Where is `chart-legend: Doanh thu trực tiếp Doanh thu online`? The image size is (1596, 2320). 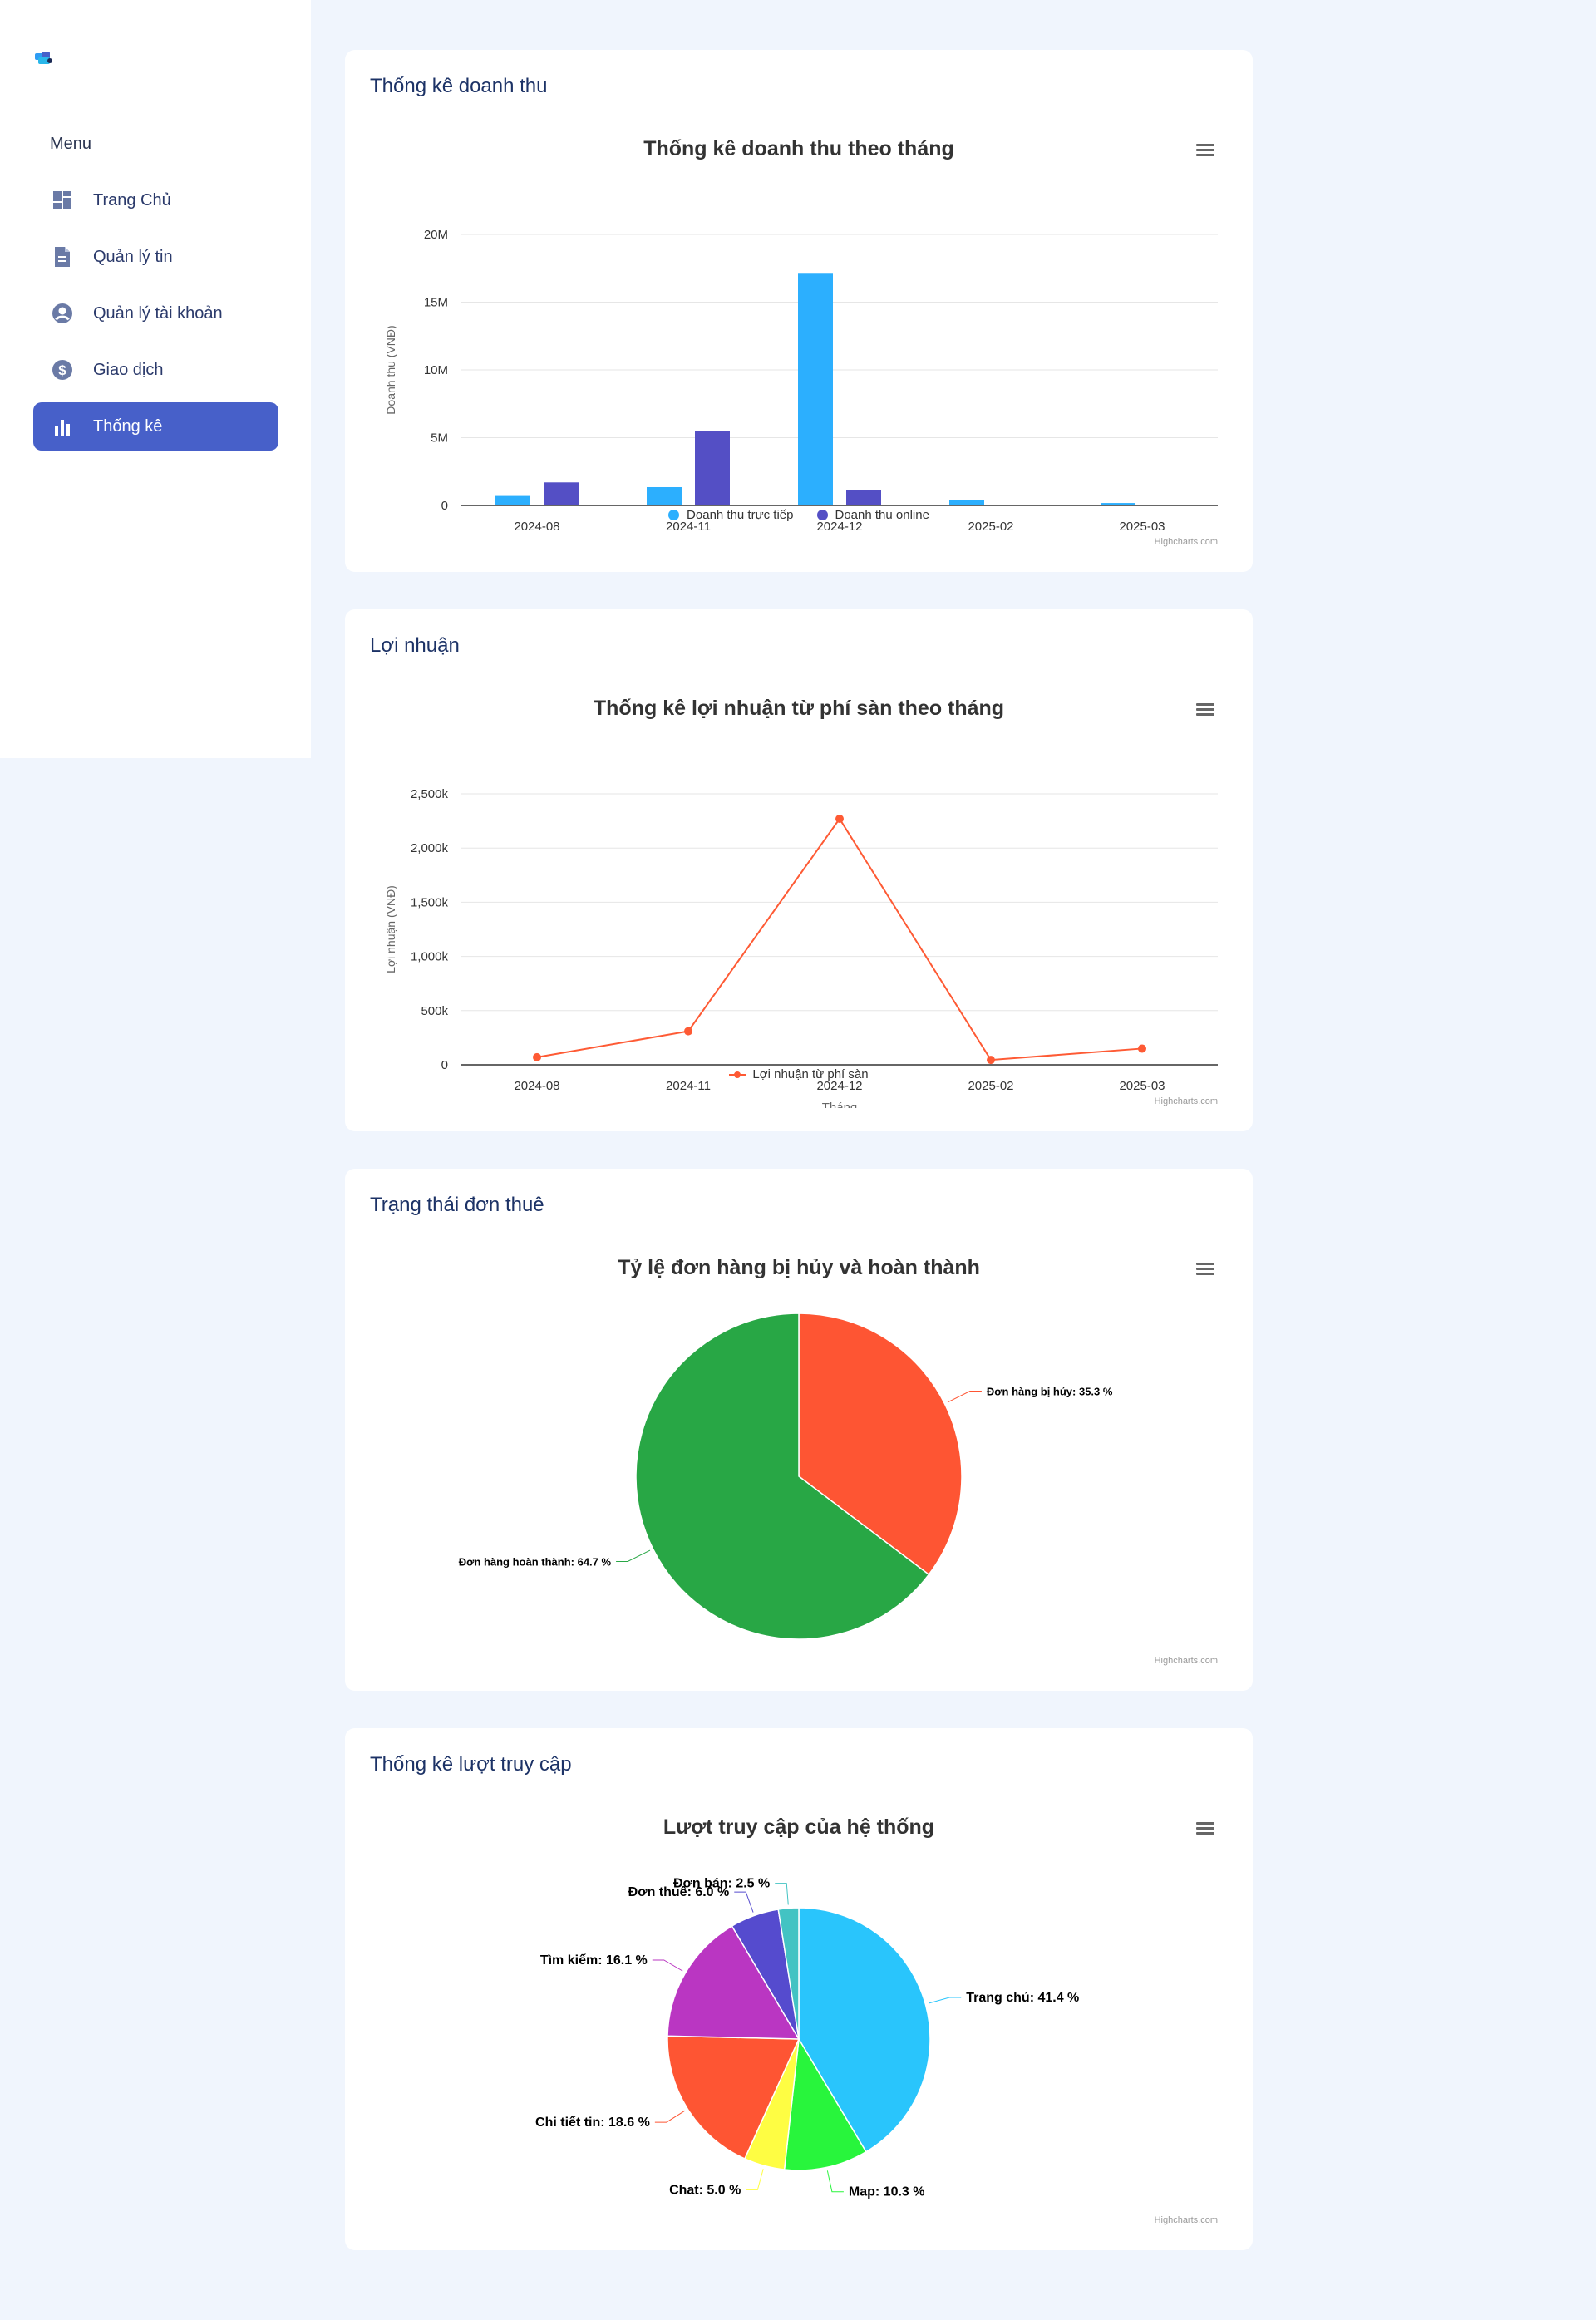
chart-legend: Doanh thu trực tiếp Doanh thu online is located at coordinates (799, 515).